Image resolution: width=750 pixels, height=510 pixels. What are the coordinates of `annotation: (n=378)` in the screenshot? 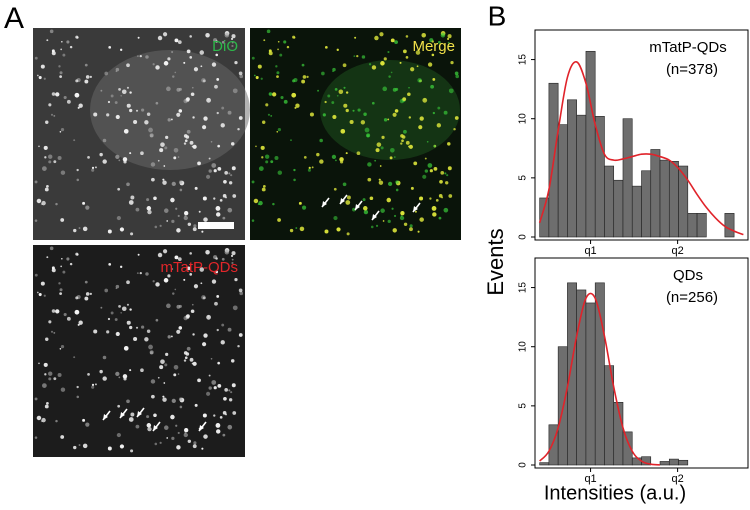 It's located at (692, 69).